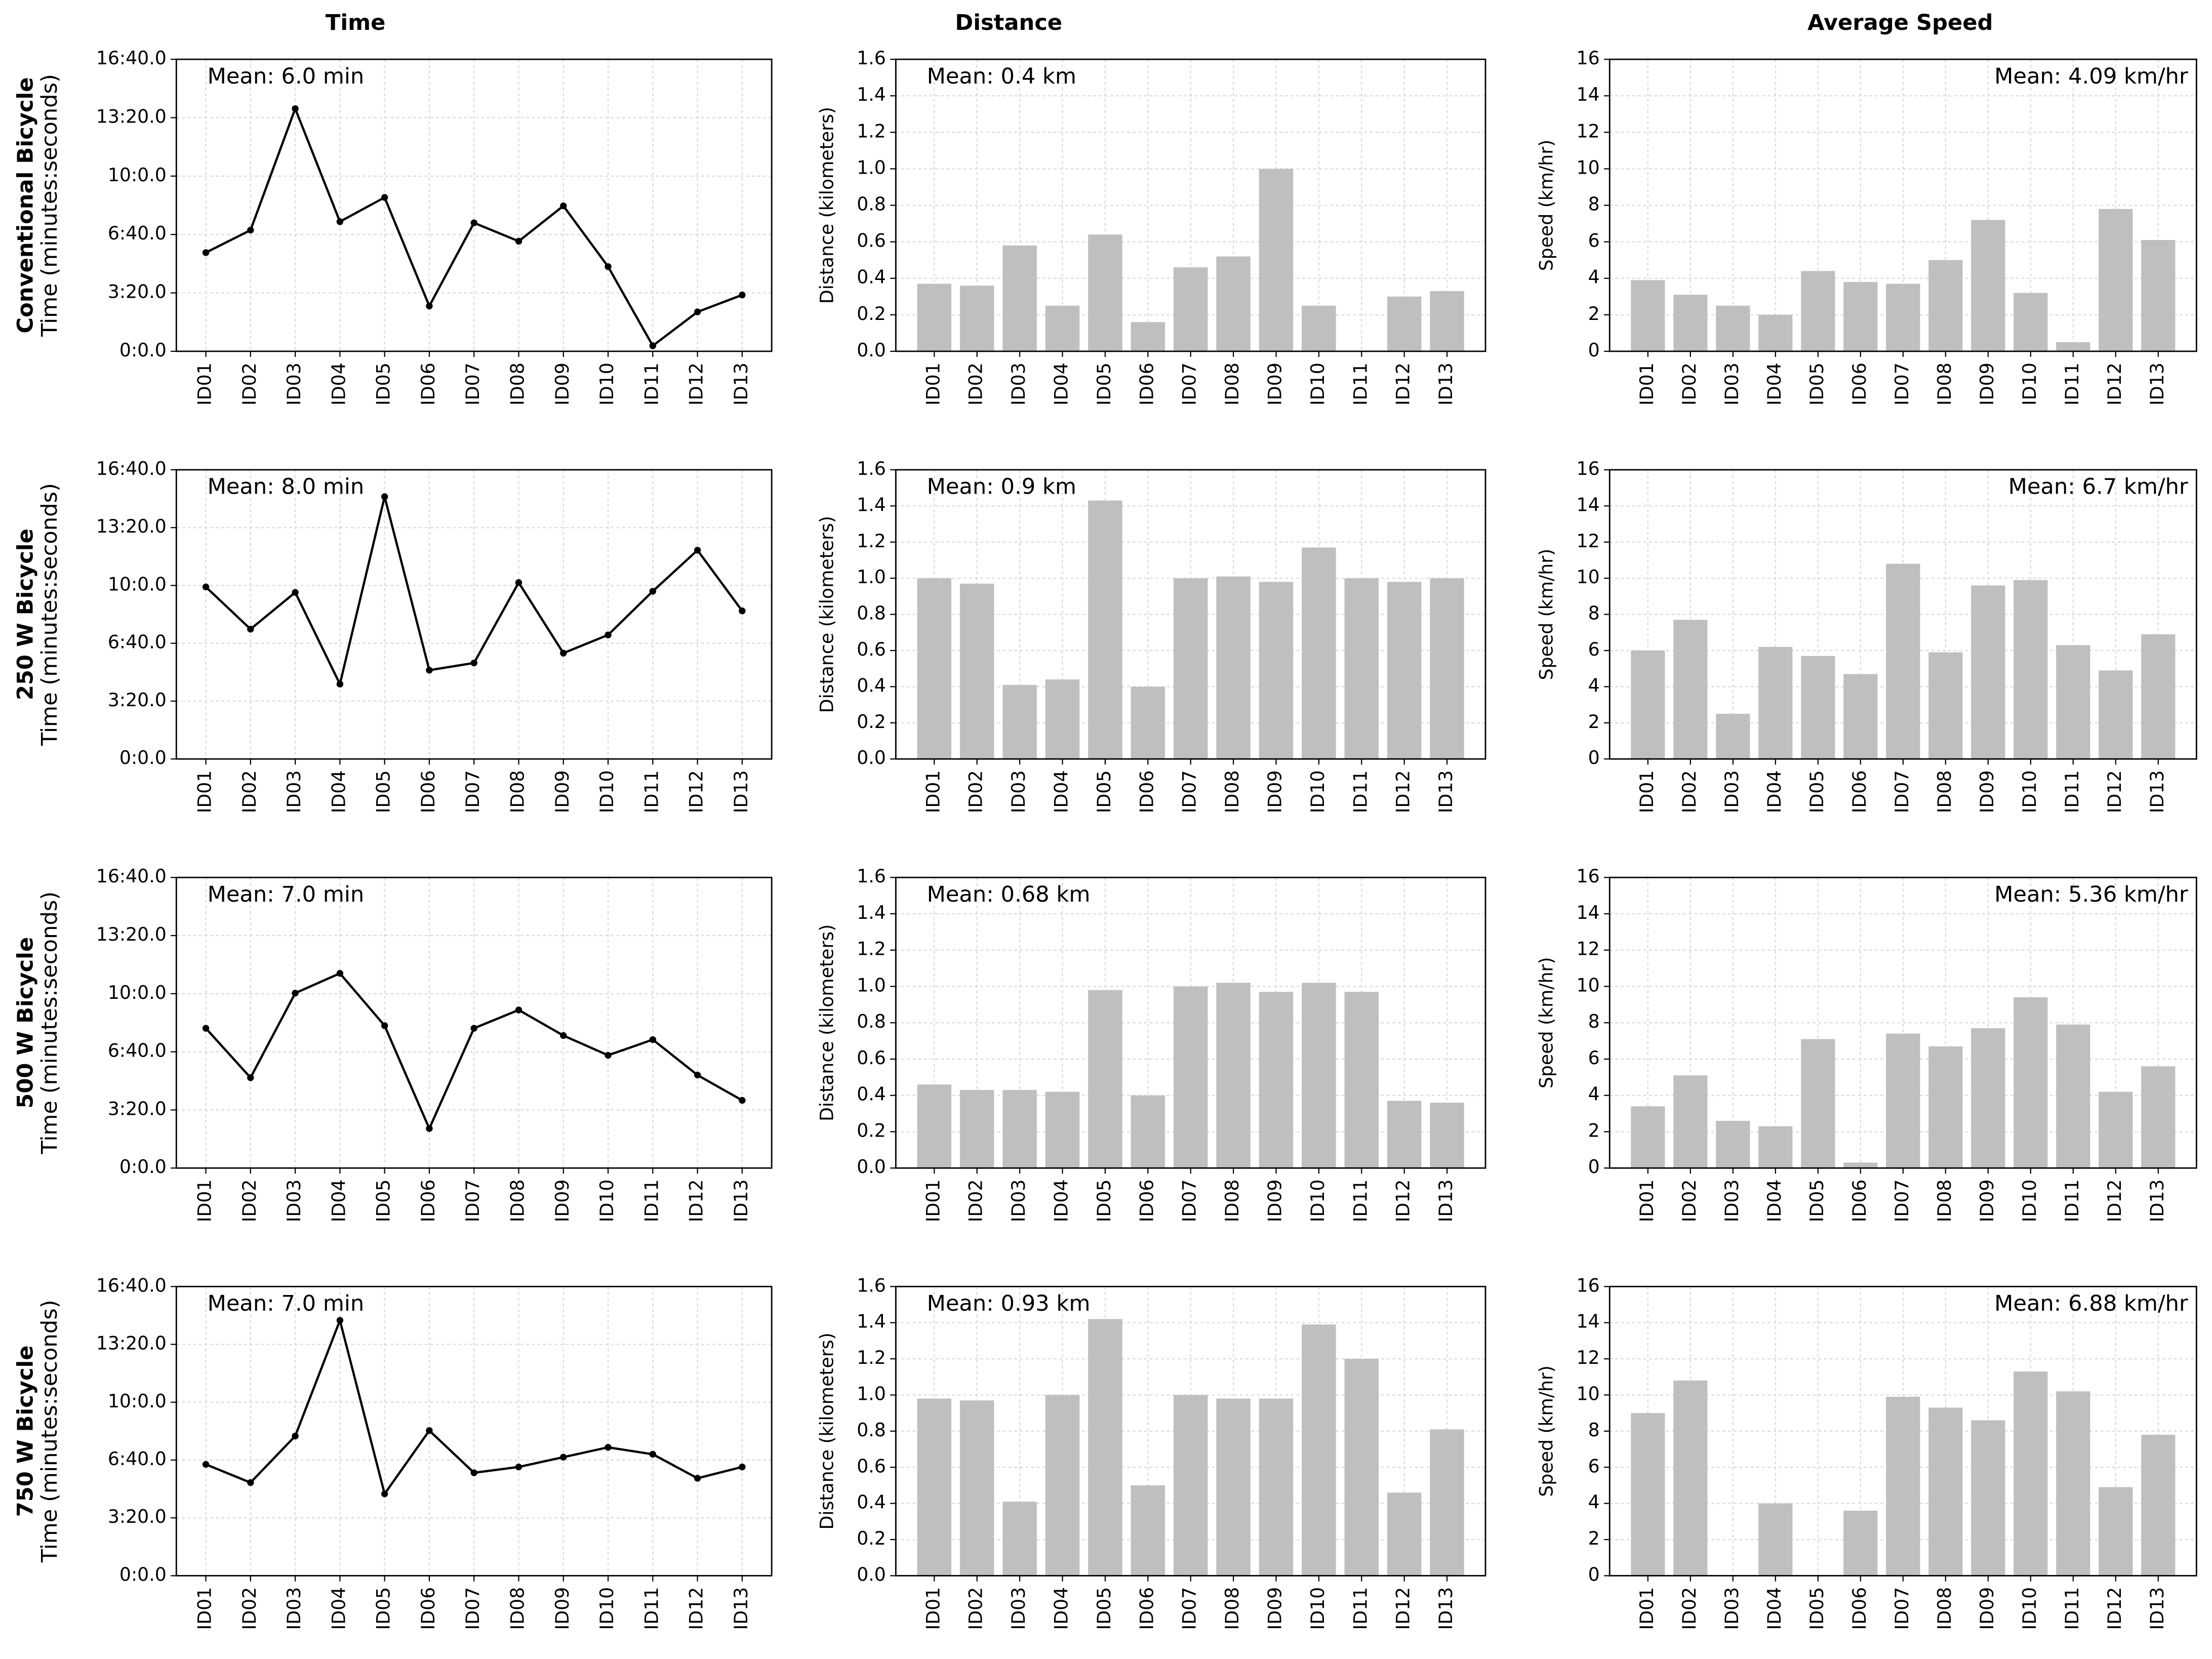 Image resolution: width=2212 pixels, height=1659 pixels. Describe the element at coordinates (131, 58) in the screenshot. I see `y-tick-label: 16:40.0` at that location.